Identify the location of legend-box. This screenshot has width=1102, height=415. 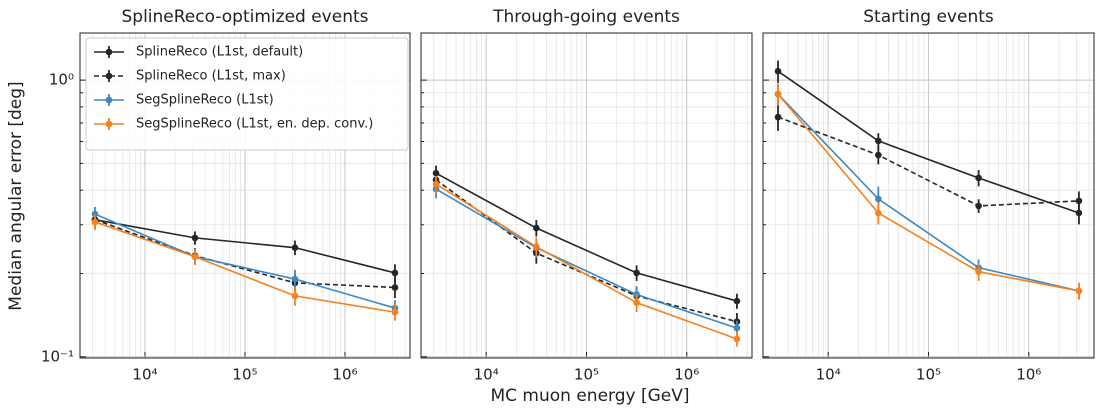
(247, 94).